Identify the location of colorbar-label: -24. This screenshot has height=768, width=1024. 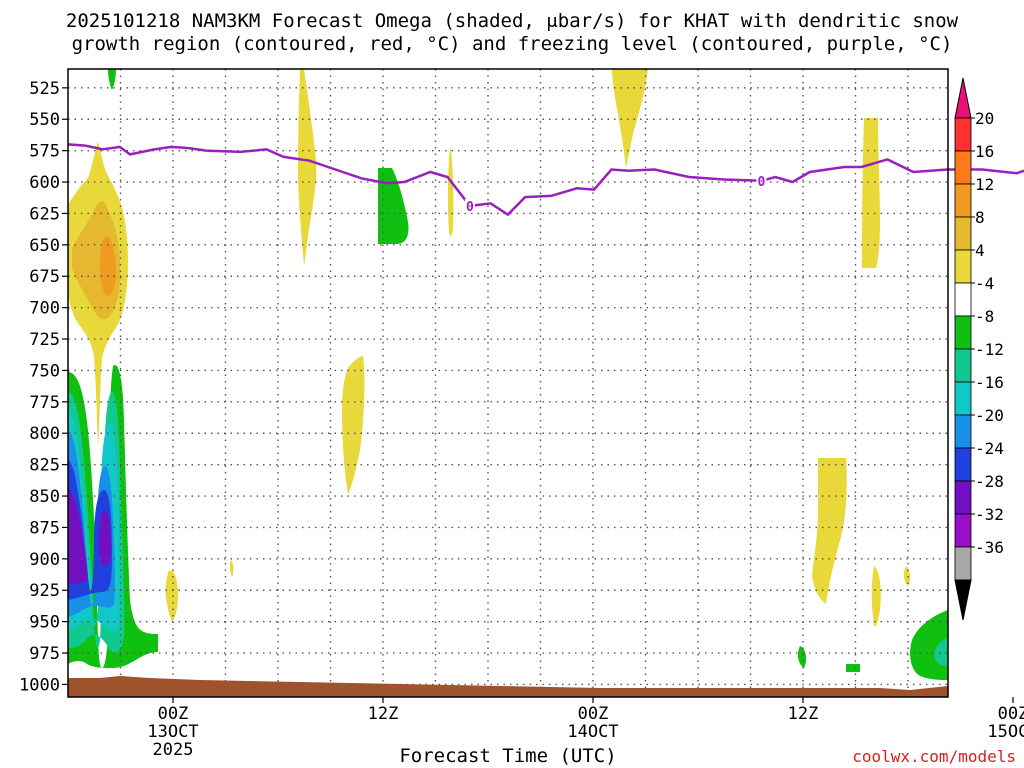
(989, 448).